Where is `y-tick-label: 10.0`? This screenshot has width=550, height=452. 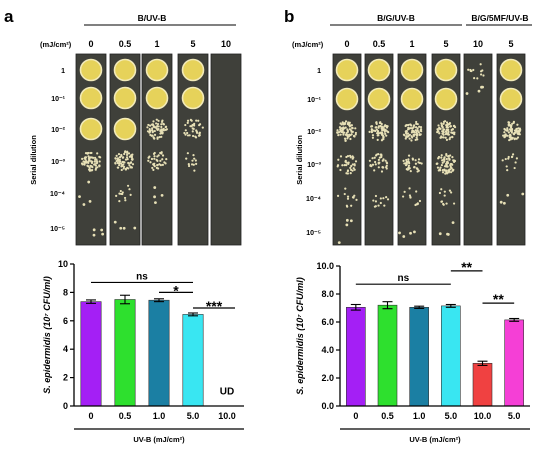
y-tick-label: 10.0 is located at coordinates (325, 266).